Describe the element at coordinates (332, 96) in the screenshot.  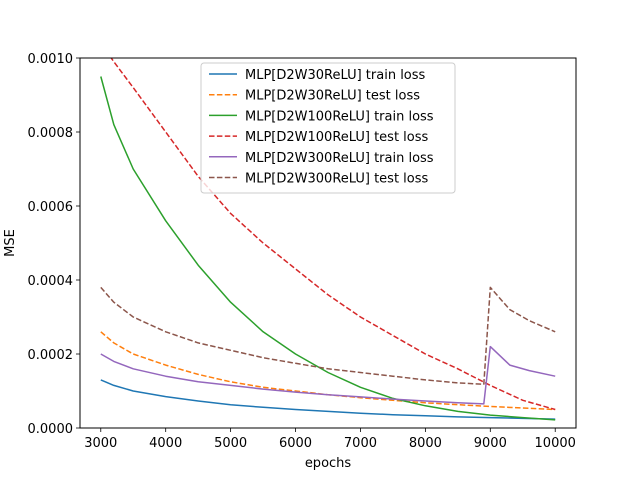
I see `legend-entry: MLP[D2W30ReLU] test loss` at that location.